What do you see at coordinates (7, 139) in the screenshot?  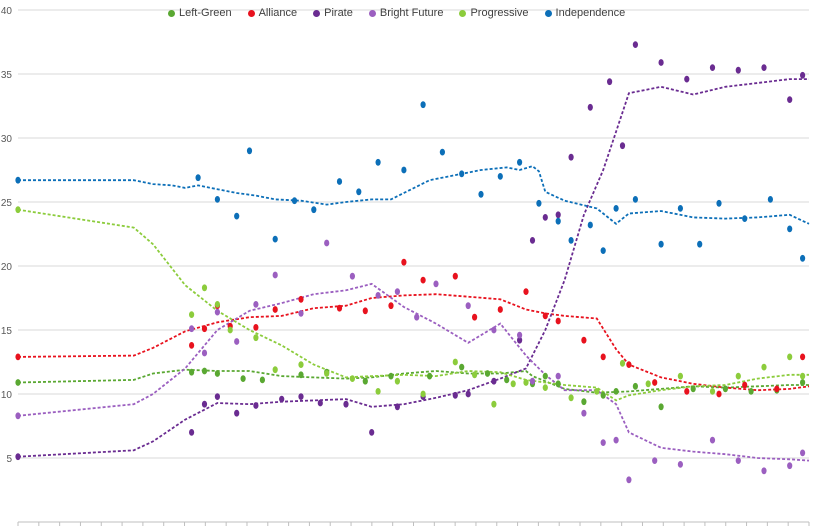 I see `y-tick-label: 30` at bounding box center [7, 139].